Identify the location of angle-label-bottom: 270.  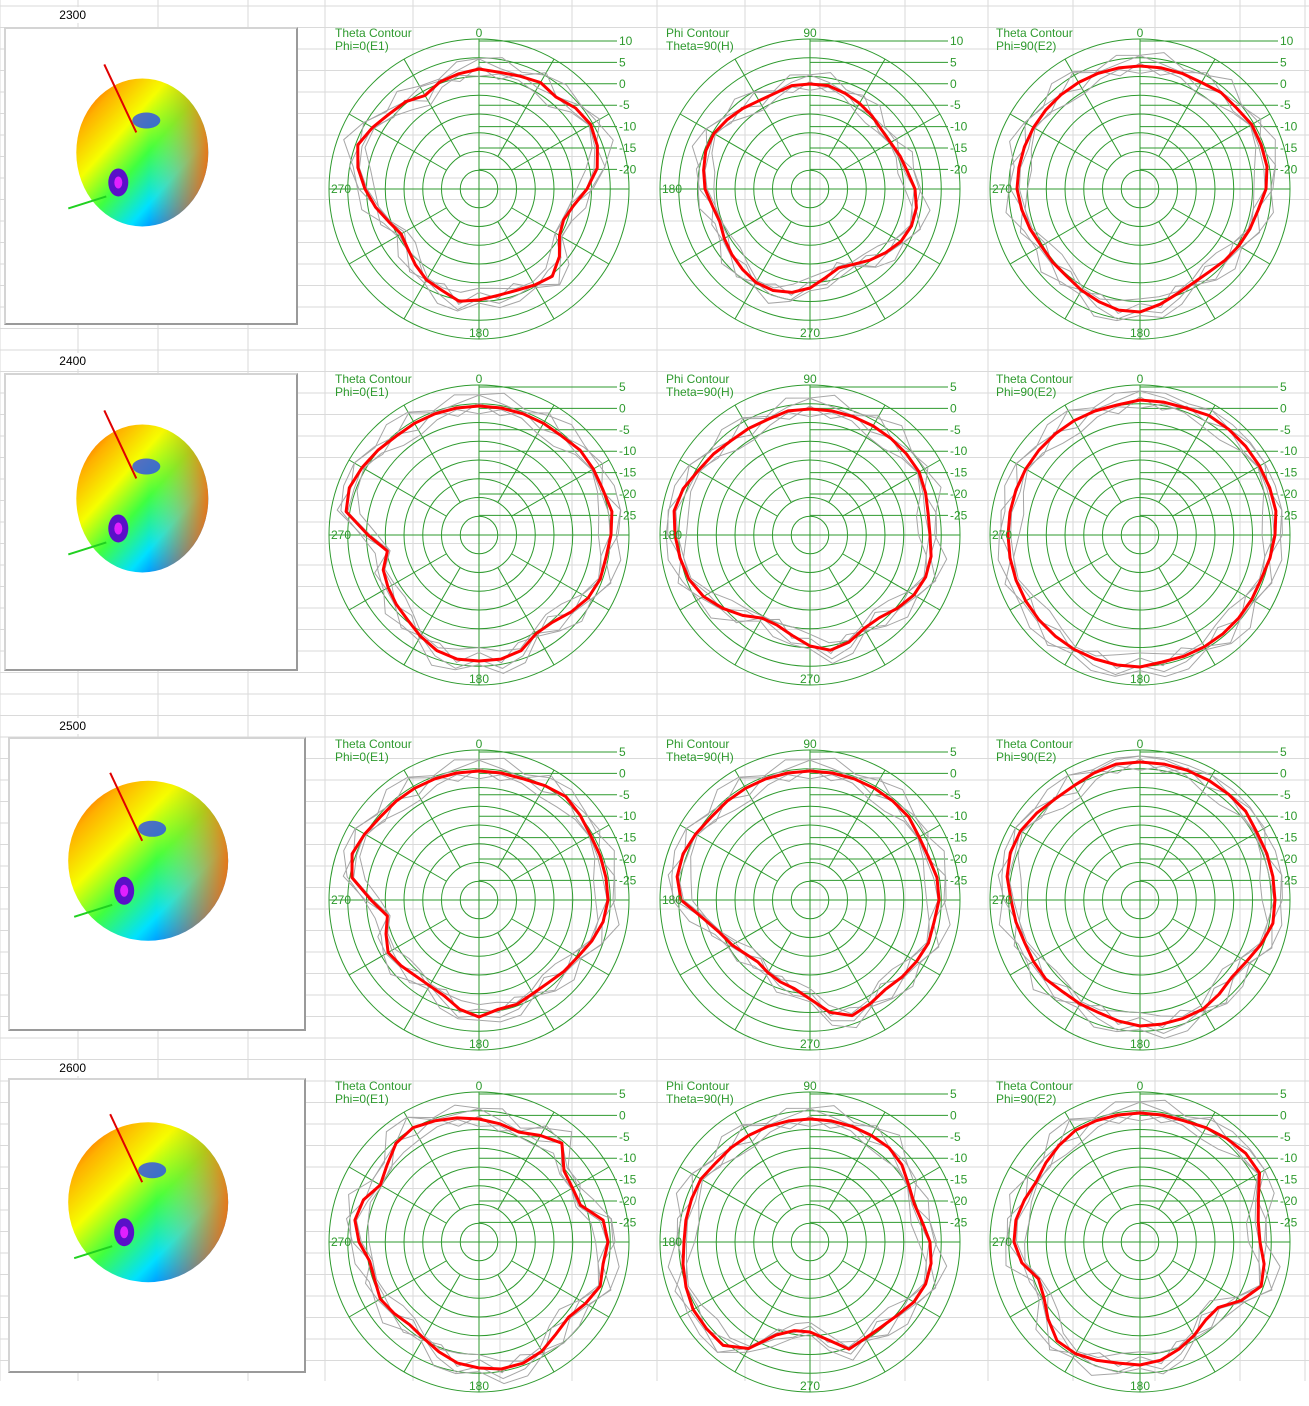
(810, 1386).